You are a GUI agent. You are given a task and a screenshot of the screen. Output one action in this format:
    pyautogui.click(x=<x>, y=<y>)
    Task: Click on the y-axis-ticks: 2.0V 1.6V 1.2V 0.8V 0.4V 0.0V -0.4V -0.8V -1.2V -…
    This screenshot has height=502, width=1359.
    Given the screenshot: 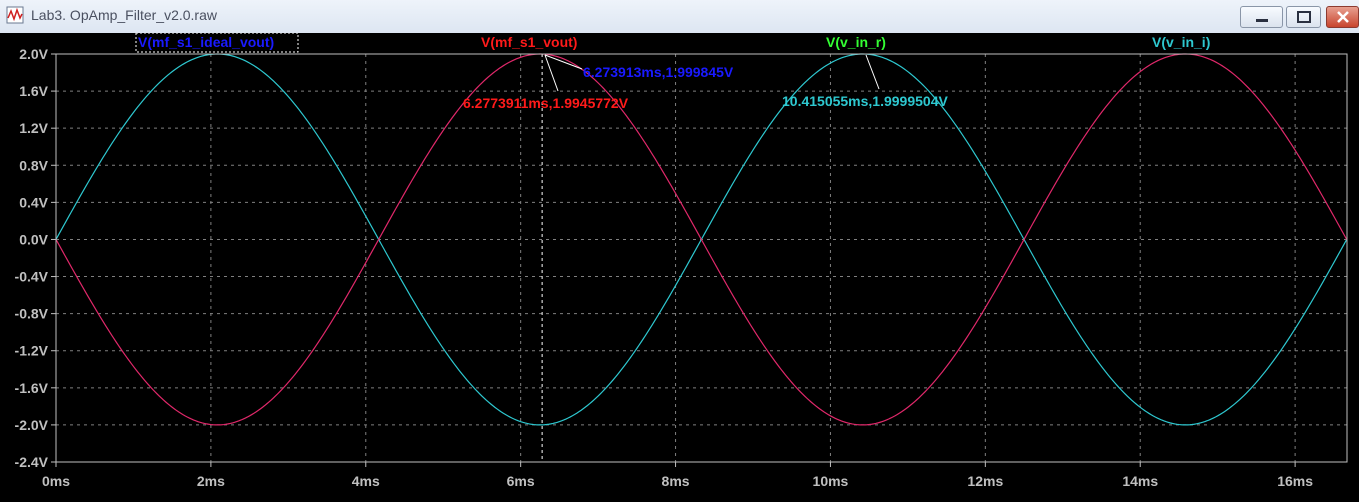 What is the action you would take?
    pyautogui.click(x=35, y=258)
    